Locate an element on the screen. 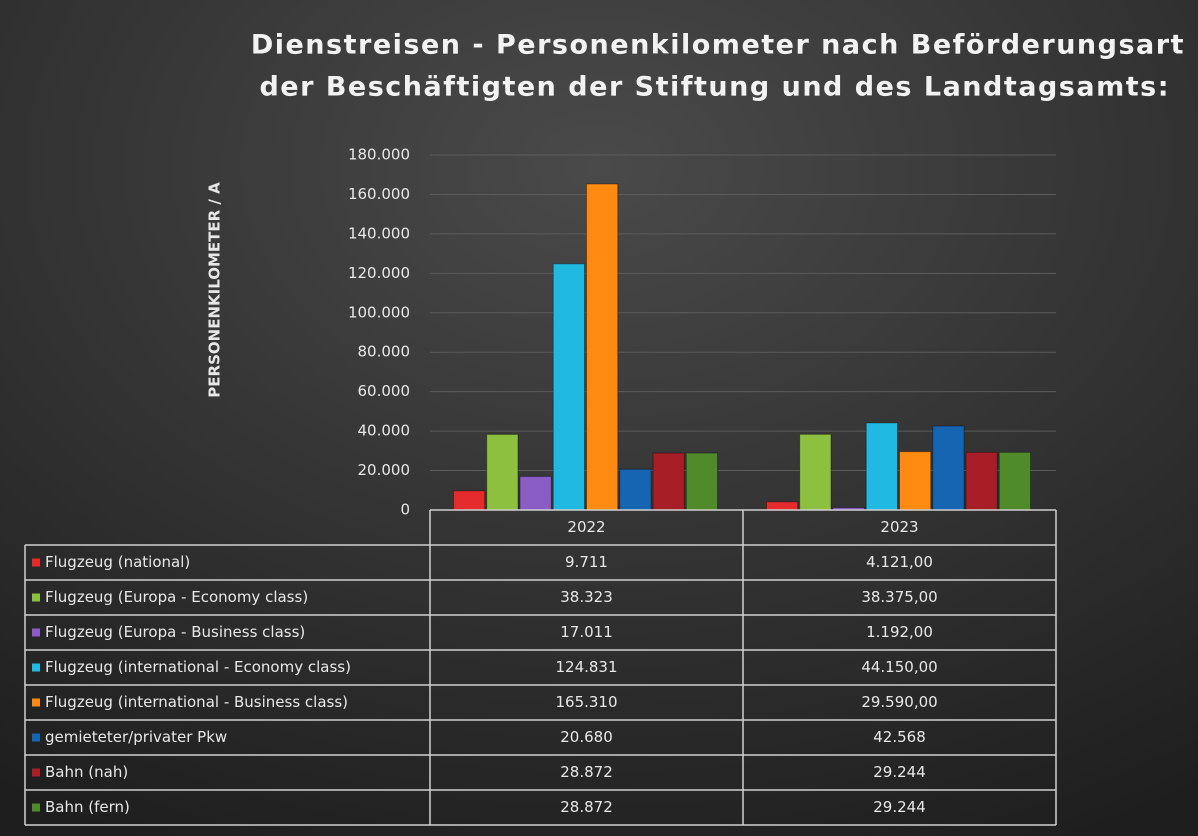 This screenshot has width=1198, height=836. legend-label: Bahn (nah) is located at coordinates (86, 772).